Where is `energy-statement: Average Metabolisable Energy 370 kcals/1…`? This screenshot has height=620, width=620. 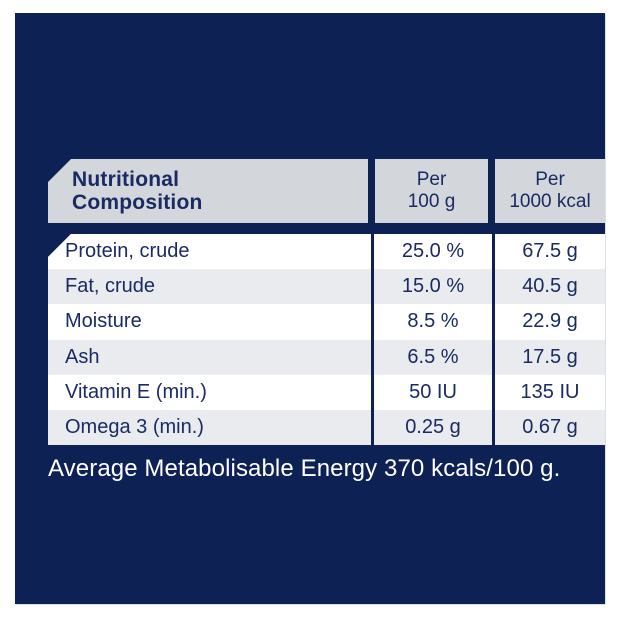
energy-statement: Average Metabolisable Energy 370 kcals/1… is located at coordinates (304, 468).